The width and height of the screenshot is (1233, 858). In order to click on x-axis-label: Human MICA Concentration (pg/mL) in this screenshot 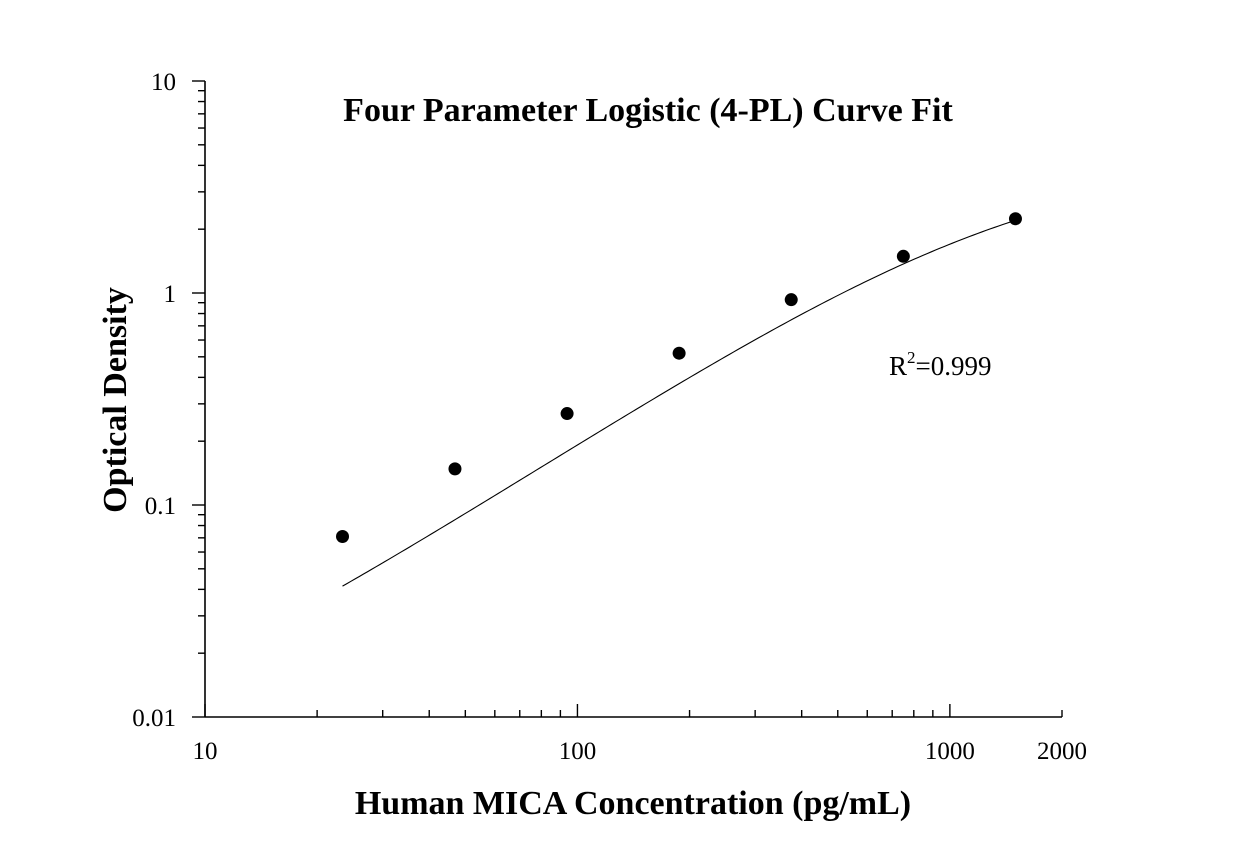, I will do `click(633, 803)`.